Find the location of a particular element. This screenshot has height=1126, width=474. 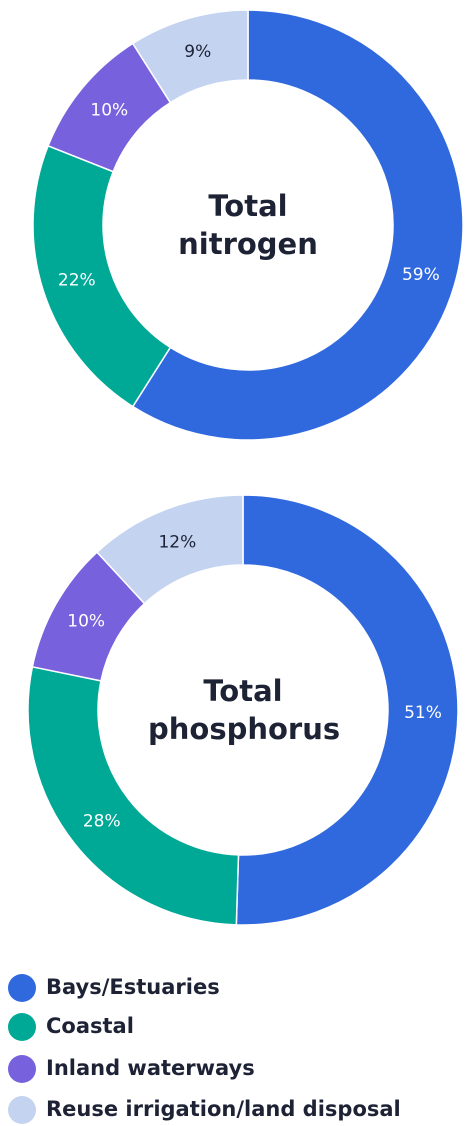

segment-label: 22% is located at coordinates (77, 281).